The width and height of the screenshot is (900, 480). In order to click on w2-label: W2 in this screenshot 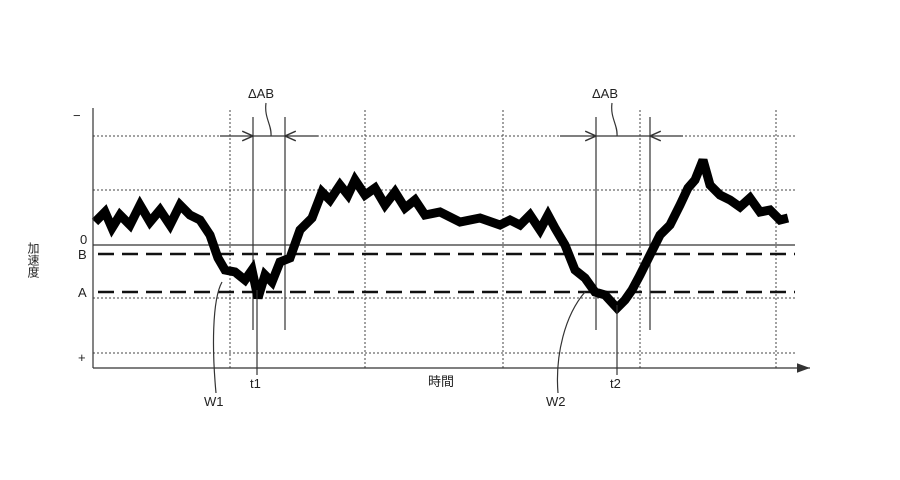, I will do `click(556, 401)`.